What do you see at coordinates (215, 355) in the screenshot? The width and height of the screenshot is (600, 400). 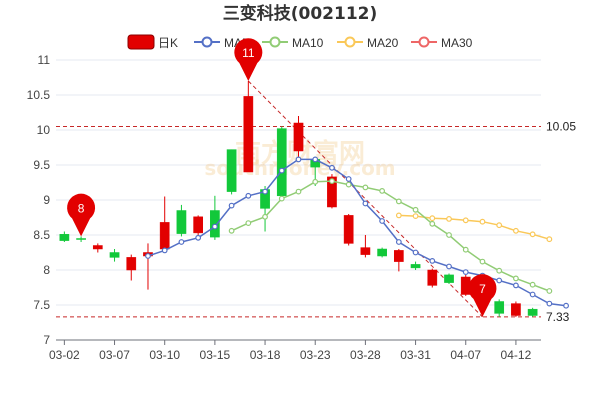 I see `x-tick-label: 03-15` at bounding box center [215, 355].